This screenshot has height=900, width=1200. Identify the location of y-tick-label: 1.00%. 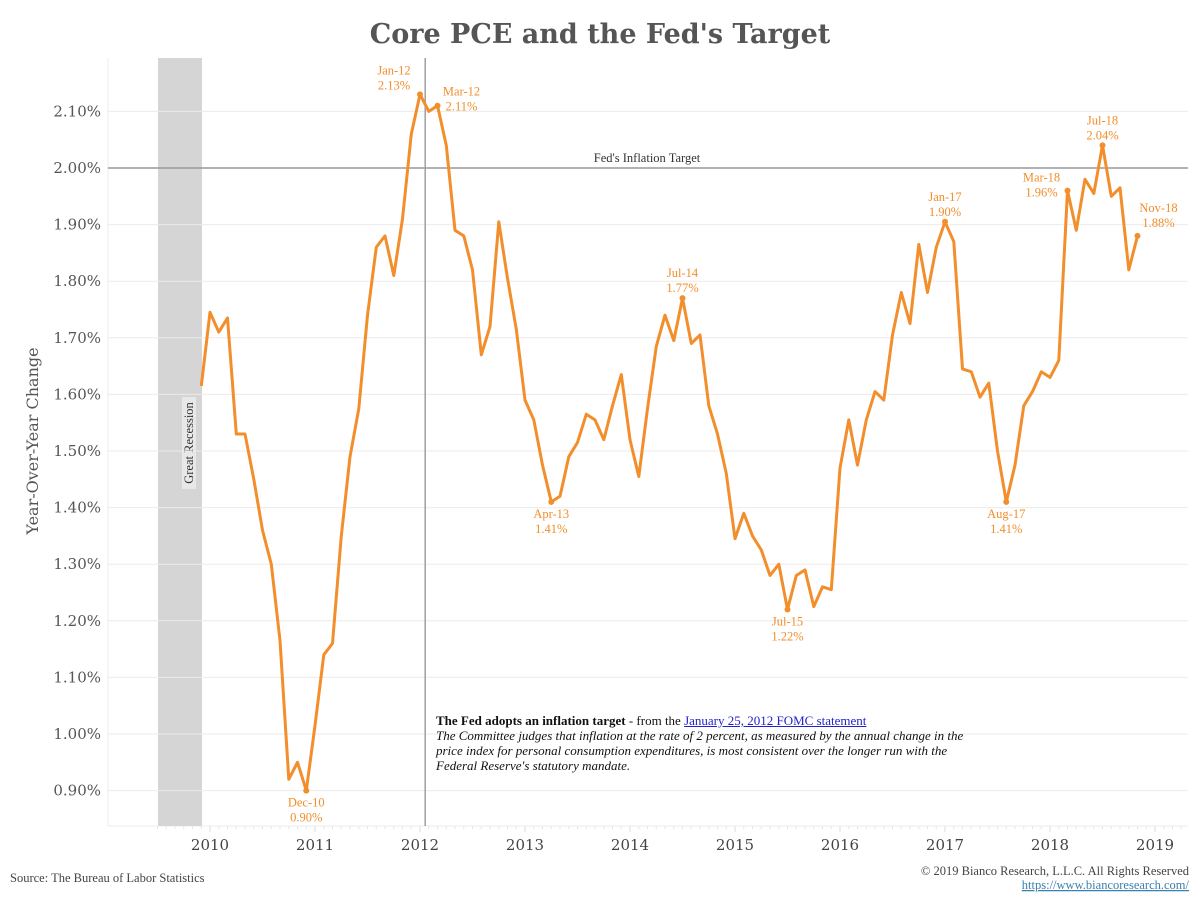
(77, 734).